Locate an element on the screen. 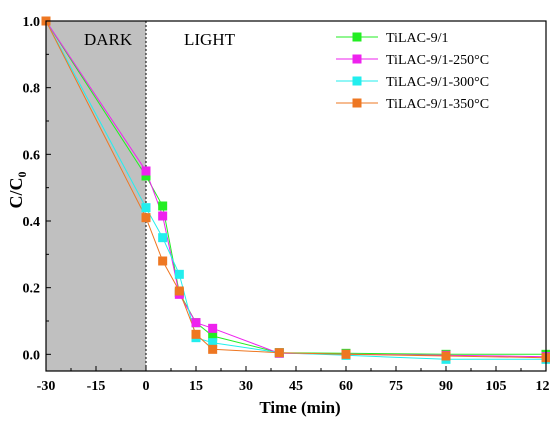  x-axis-ticks: -30 -15 0 15 30 45 60 75 90 105 120 is located at coordinates (293, 380).